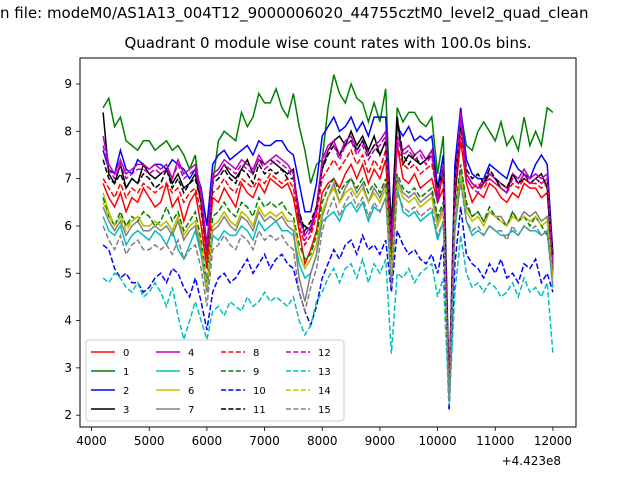  I want to click on y-tick-label: 2, so click(68, 415).